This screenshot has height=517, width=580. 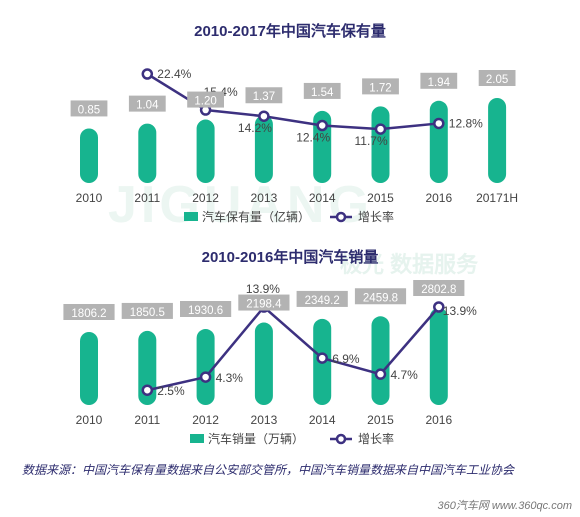 I want to click on chart1-title: 2010-2017年中国汽车保有量, so click(x=290, y=31).